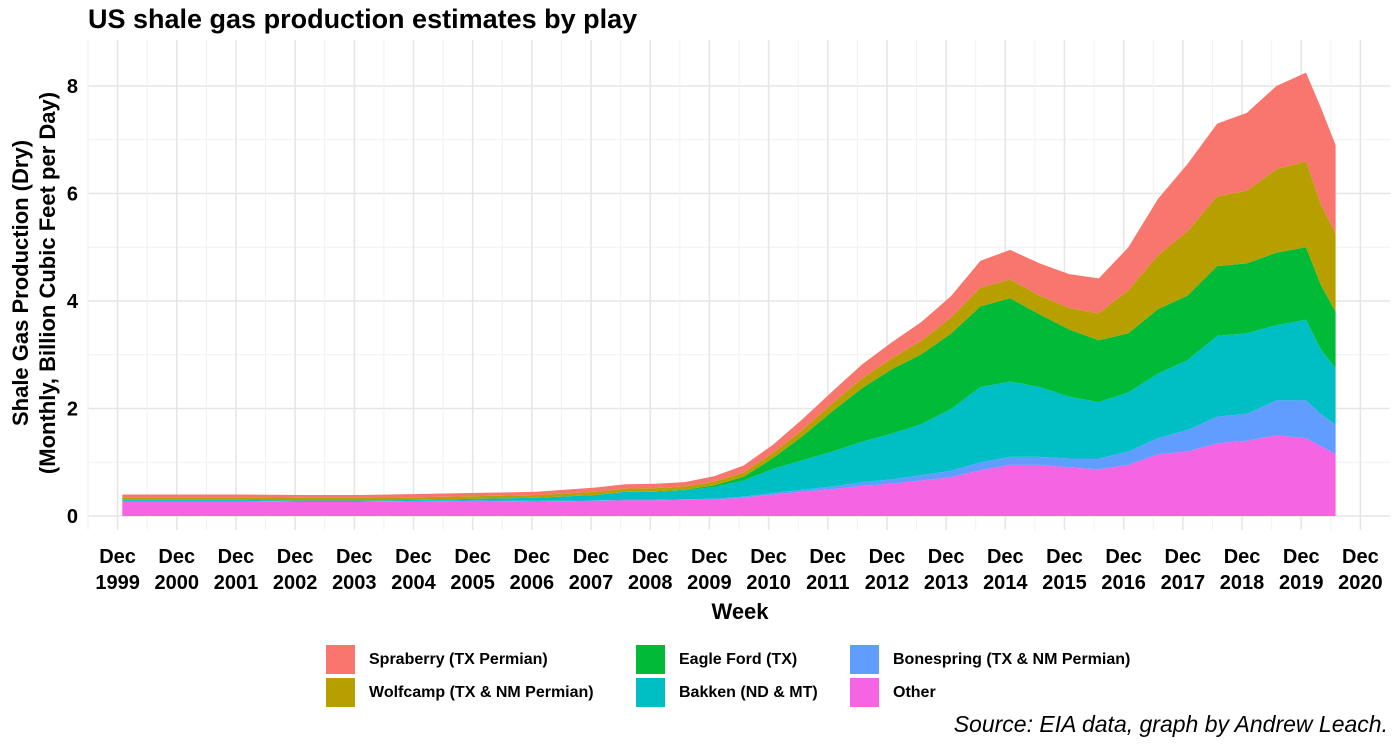  What do you see at coordinates (117, 583) in the screenshot?
I see `x-tick-label-year: 1999` at bounding box center [117, 583].